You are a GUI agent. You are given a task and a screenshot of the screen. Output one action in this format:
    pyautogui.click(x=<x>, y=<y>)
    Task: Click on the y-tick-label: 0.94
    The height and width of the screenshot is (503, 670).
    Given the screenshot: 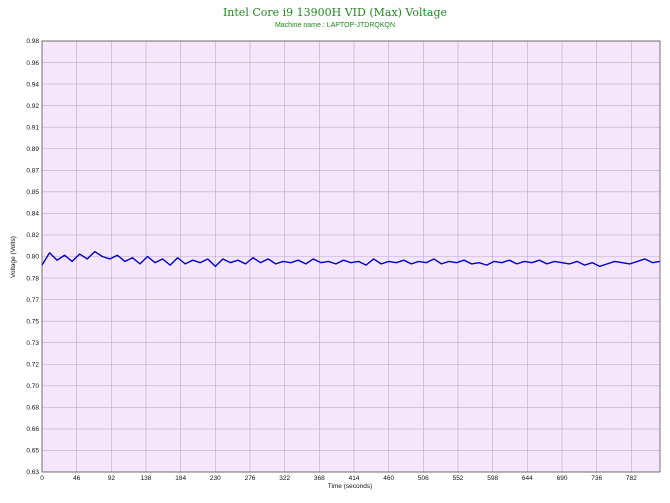 What is the action you would take?
    pyautogui.click(x=32, y=84)
    